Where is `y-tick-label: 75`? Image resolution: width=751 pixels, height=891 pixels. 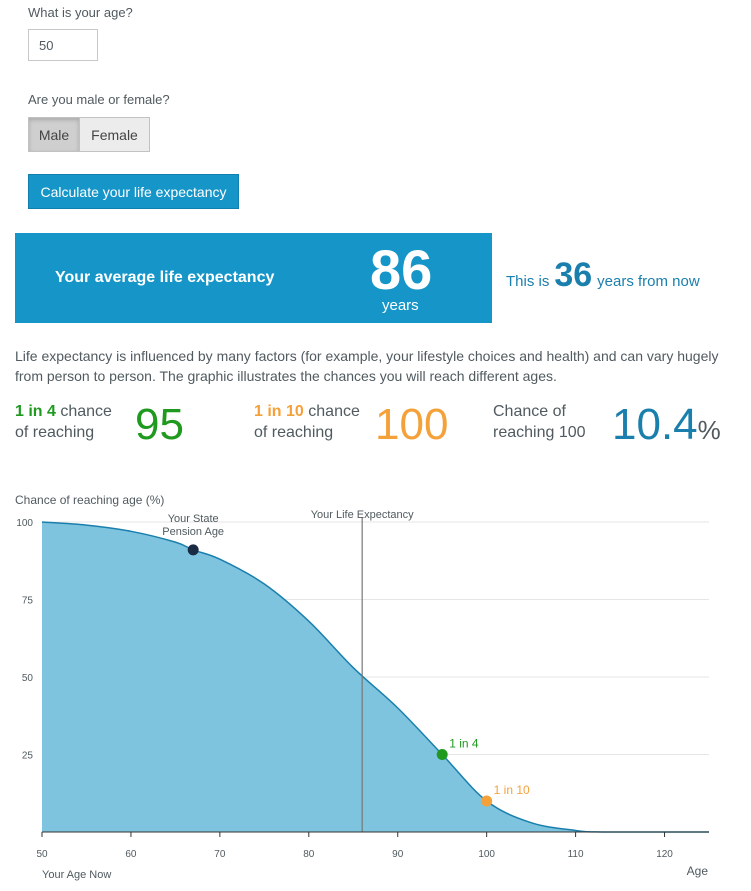
y-tick-label: 75 is located at coordinates (28, 601).